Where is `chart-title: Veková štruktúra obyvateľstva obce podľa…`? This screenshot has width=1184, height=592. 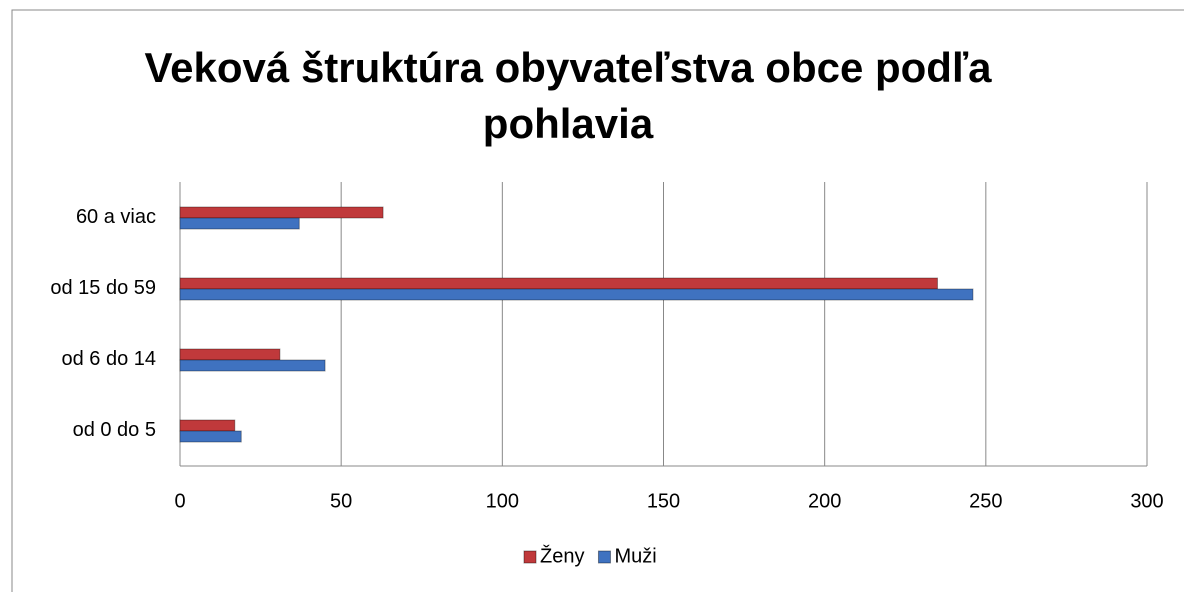
chart-title: Veková štruktúra obyvateľstva obce podľa… is located at coordinates (568, 95).